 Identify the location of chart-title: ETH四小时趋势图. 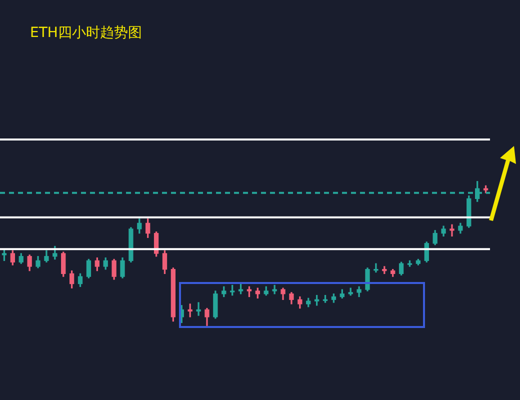
(86, 33).